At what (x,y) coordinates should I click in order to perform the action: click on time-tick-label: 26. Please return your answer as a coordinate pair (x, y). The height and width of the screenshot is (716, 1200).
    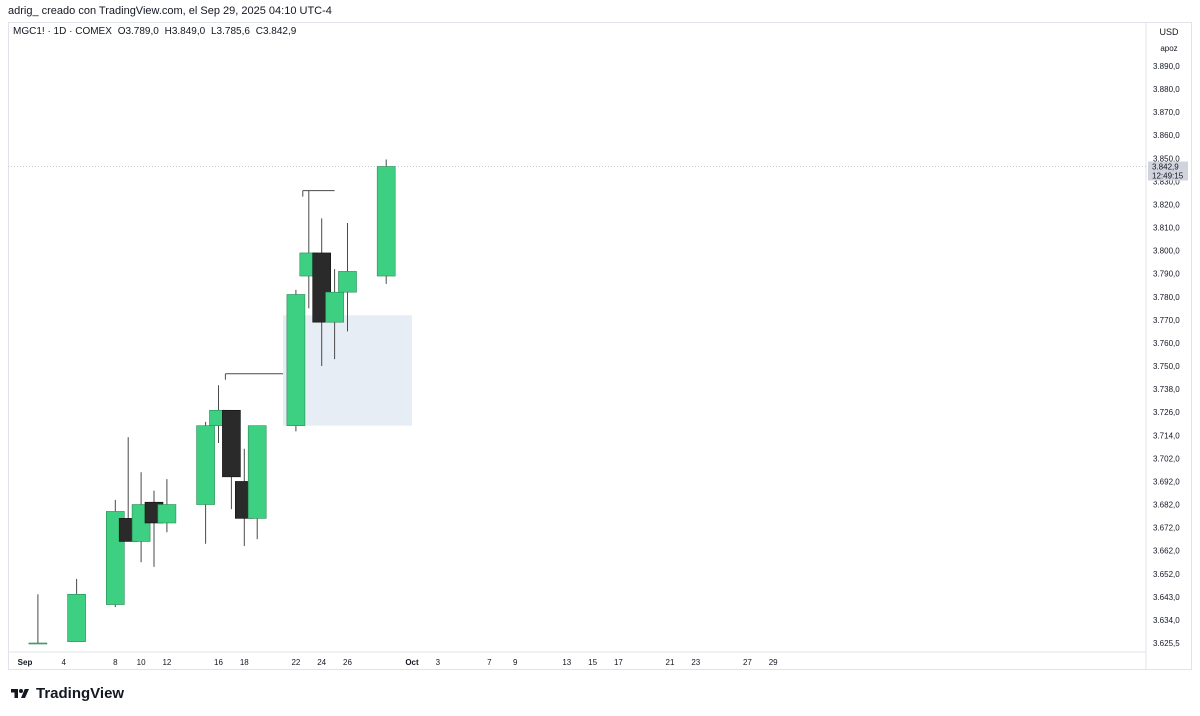
    Looking at the image, I should click on (347, 662).